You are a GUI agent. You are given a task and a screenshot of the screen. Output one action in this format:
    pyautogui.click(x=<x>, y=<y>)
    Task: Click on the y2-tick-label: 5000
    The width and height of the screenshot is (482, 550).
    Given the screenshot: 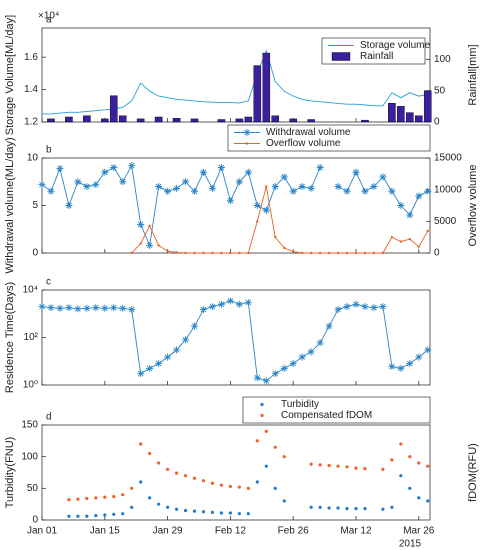 What is the action you would take?
    pyautogui.click(x=445, y=221)
    